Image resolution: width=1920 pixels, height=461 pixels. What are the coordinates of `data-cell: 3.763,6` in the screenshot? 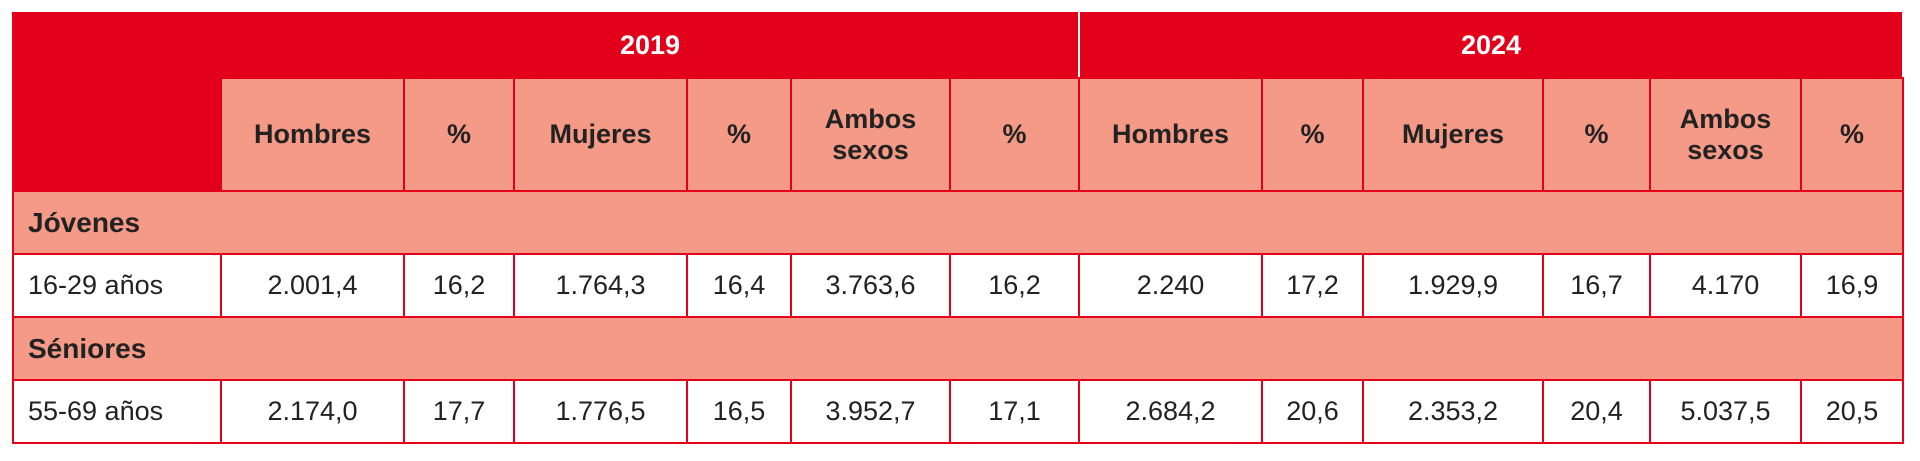 It's located at (870, 285).